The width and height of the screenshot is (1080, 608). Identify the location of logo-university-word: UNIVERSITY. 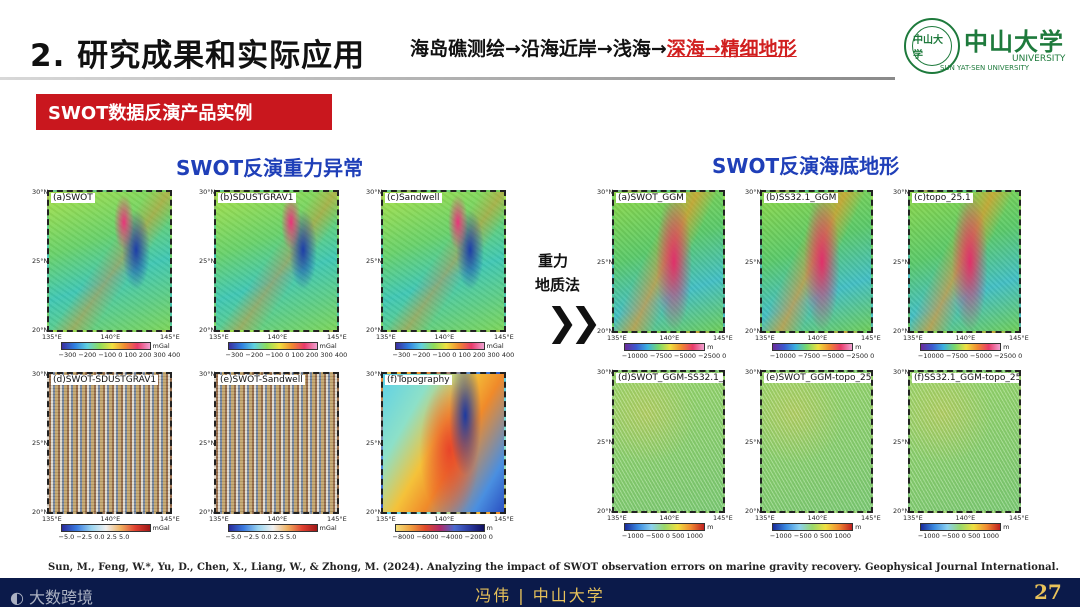
(1039, 59).